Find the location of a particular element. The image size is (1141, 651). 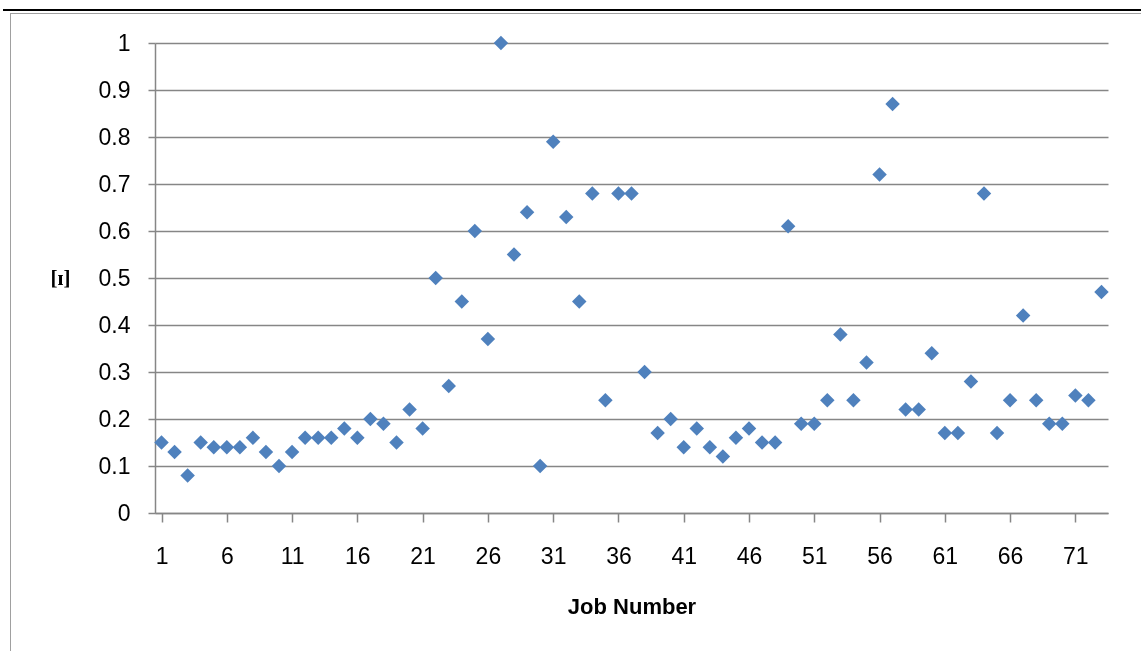

x-tick-label: 21 is located at coordinates (423, 555).